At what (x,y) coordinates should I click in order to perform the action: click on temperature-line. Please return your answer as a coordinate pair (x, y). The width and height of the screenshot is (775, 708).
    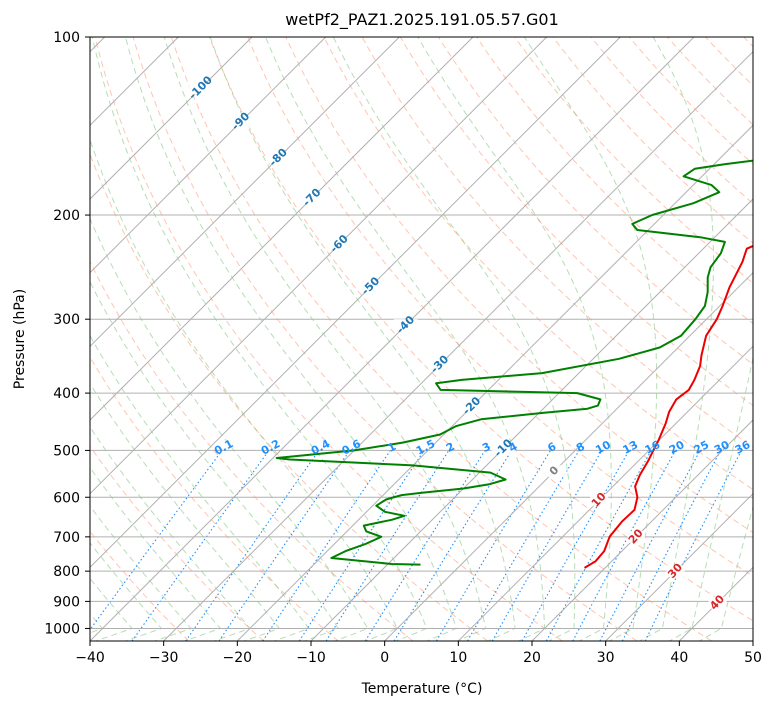
    Looking at the image, I should click on (668, 406).